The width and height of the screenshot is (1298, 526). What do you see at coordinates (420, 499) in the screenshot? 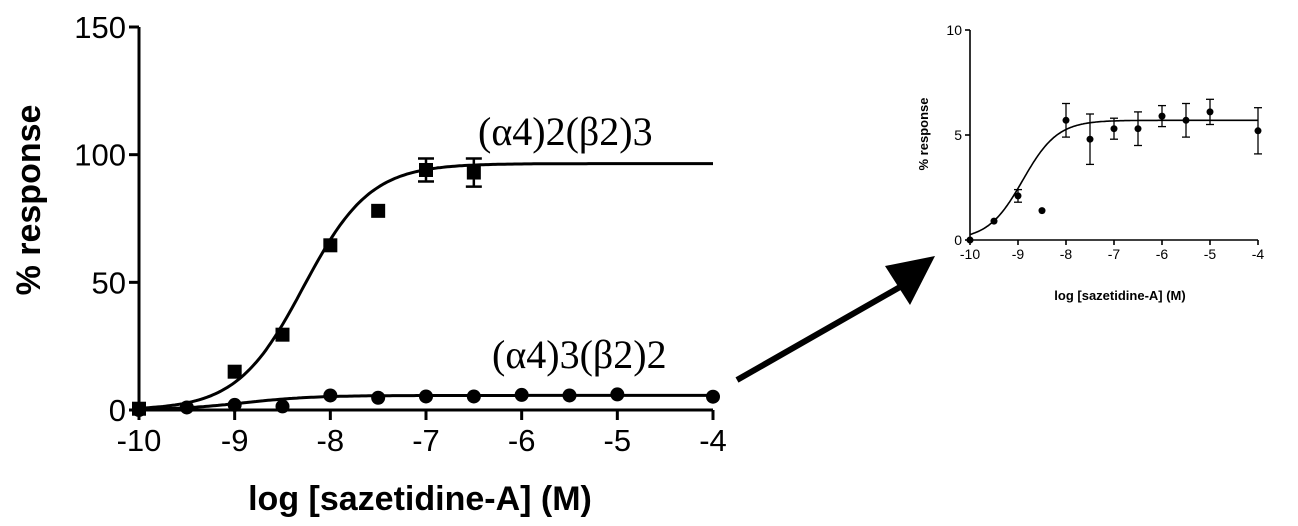
I see `main-x-axis-label: log [sazetidine-A] (M)` at bounding box center [420, 499].